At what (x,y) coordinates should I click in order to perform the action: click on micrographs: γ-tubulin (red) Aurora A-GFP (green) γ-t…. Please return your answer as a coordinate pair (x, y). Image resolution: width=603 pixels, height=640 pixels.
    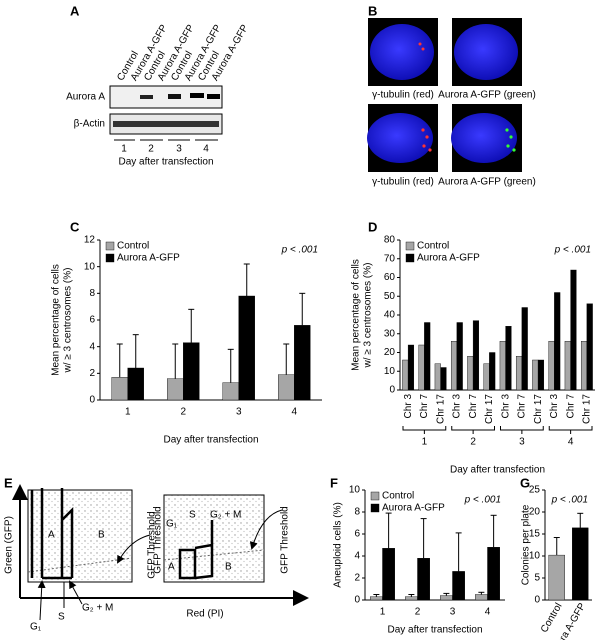
    Looking at the image, I should click on (451, 103).